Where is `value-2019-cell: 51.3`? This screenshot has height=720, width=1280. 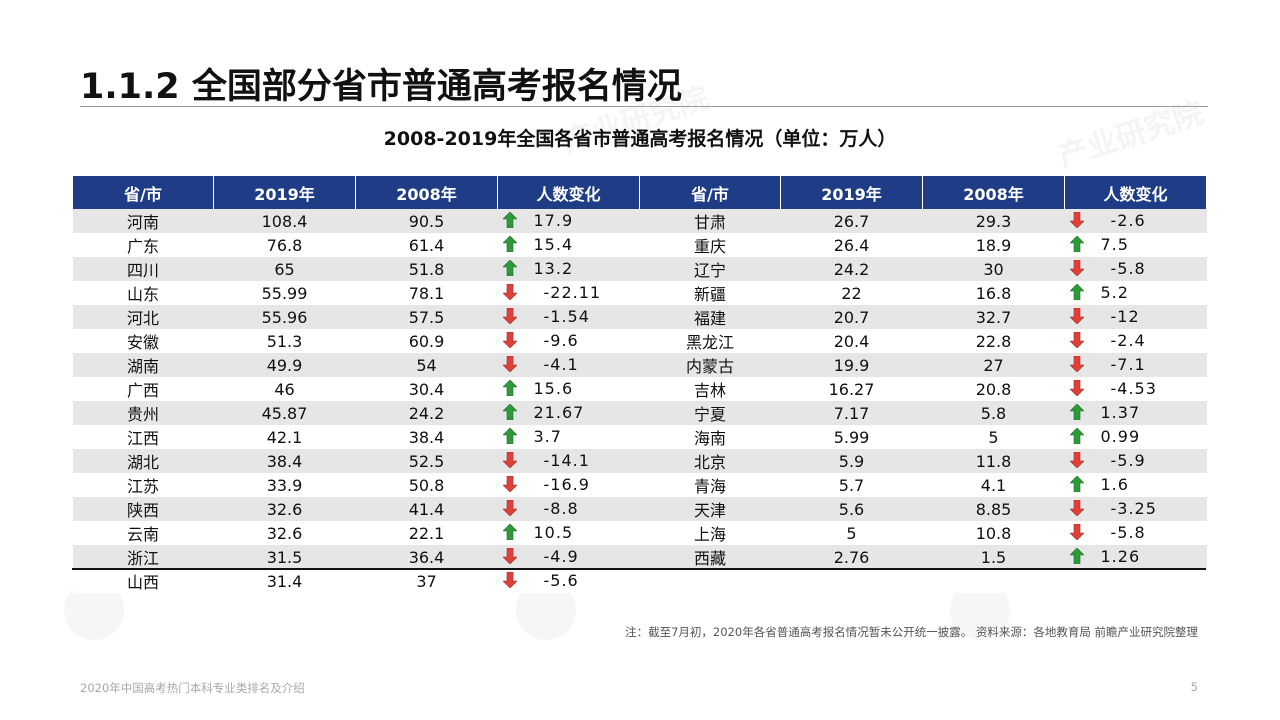 value-2019-cell: 51.3 is located at coordinates (284, 341).